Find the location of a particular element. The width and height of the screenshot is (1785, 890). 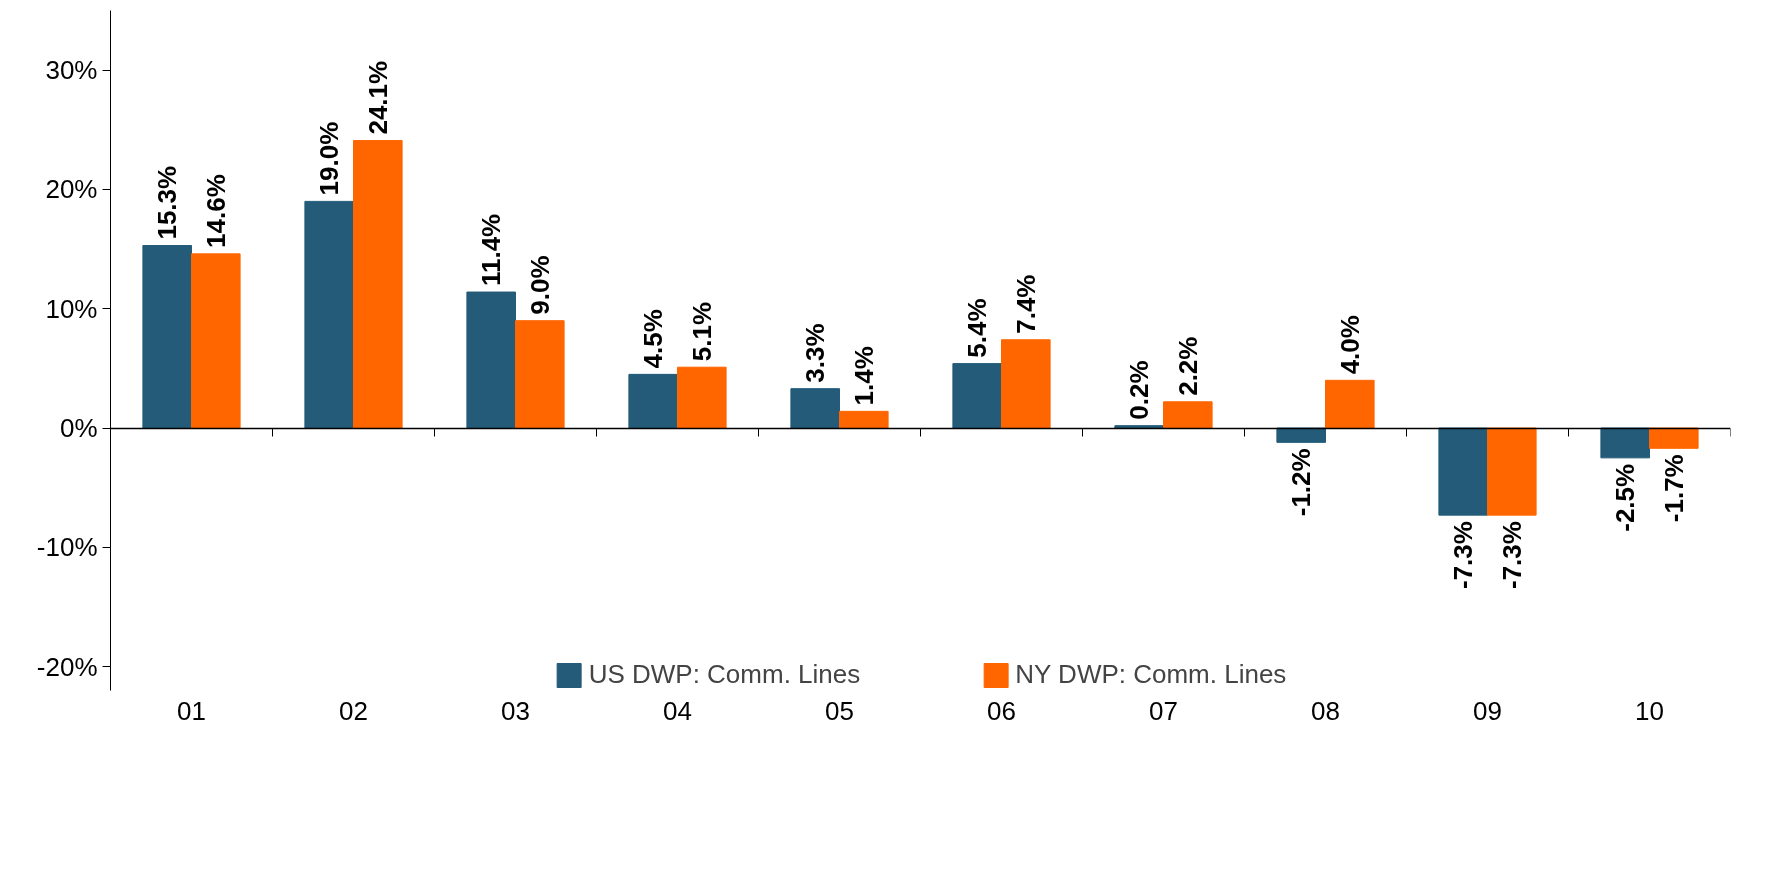

x-tick-label: 10 is located at coordinates (1649, 710).